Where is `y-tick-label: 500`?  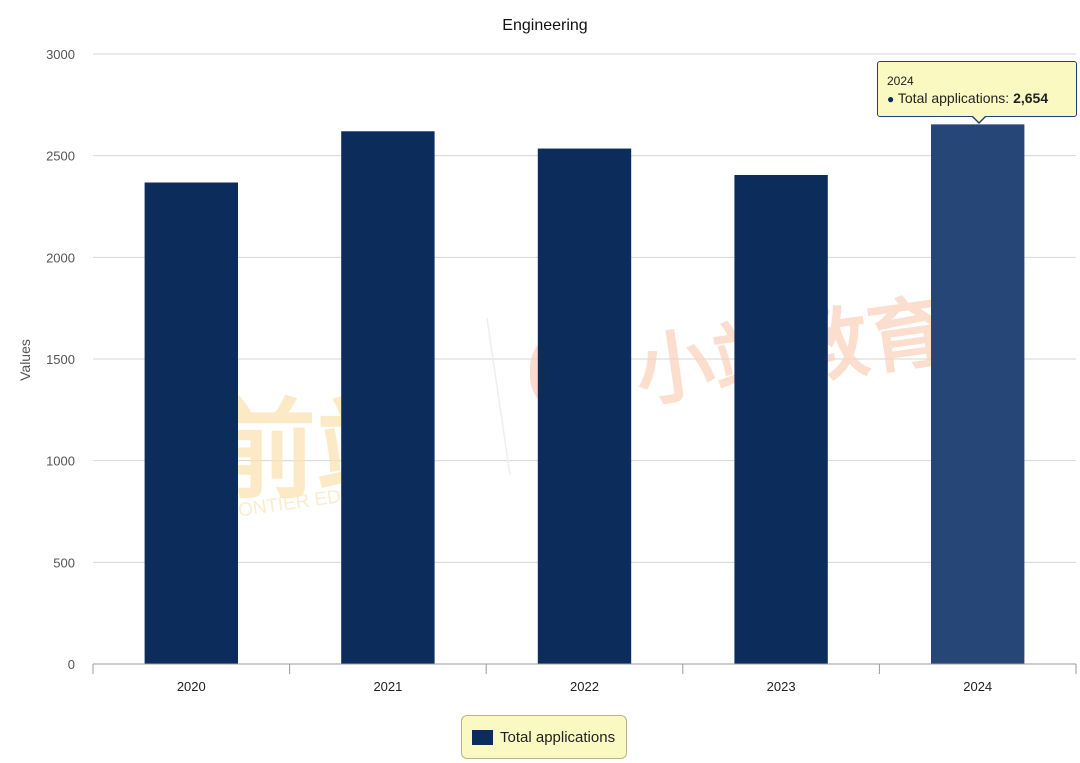 y-tick-label: 500 is located at coordinates (64, 562).